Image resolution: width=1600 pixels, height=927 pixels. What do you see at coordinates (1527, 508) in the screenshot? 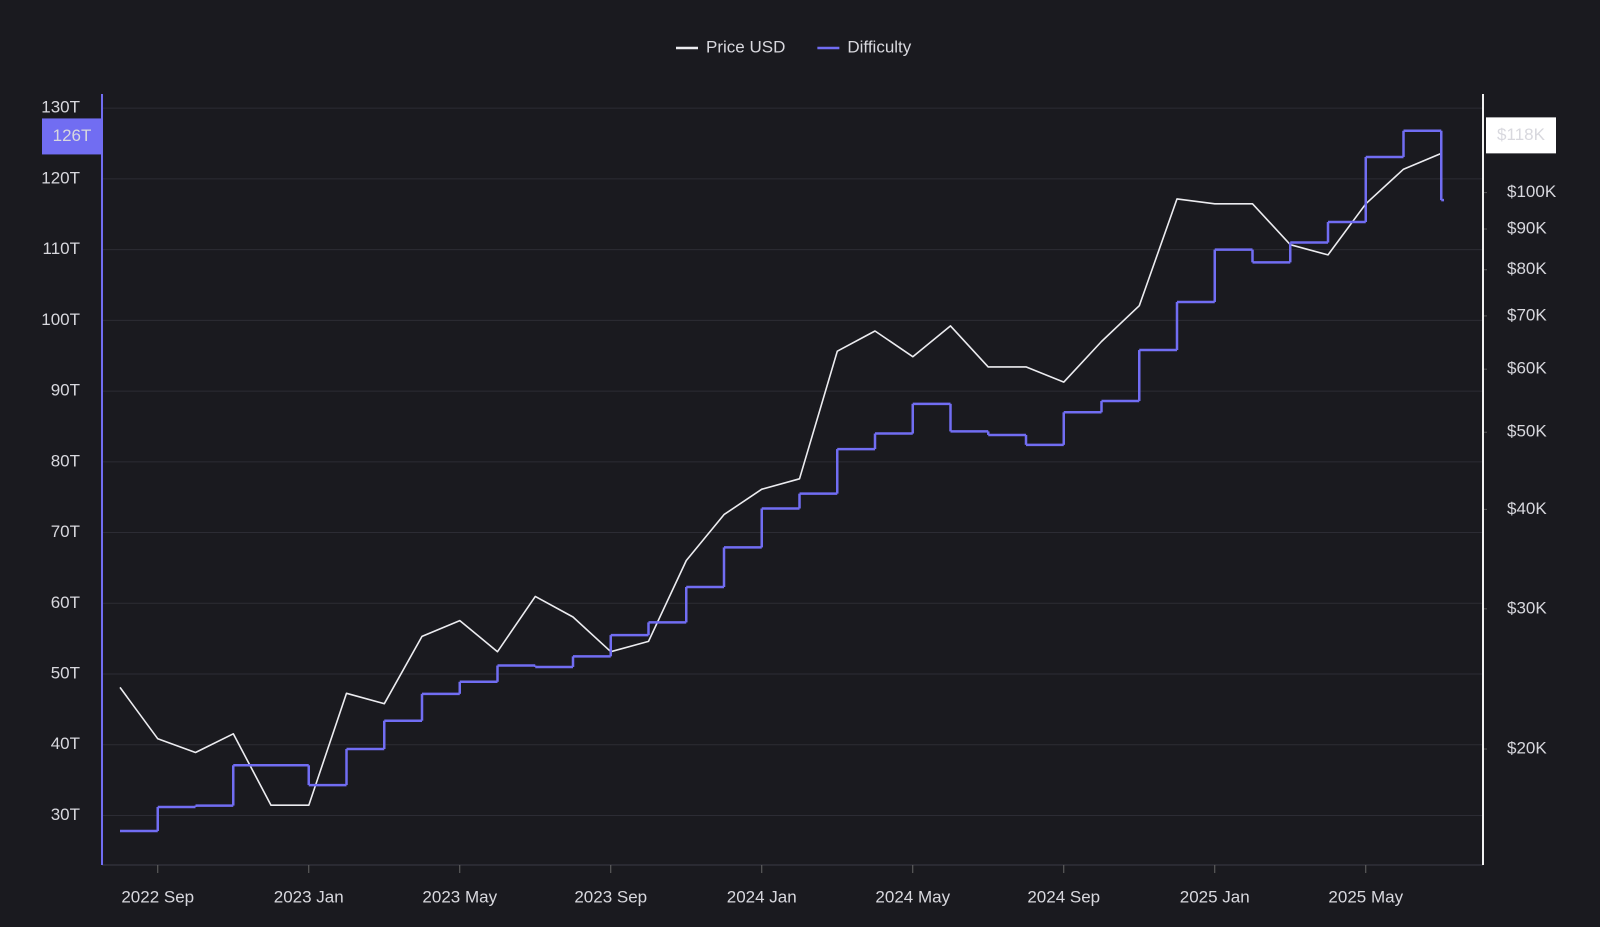
I see `y2-tick-label: $40K` at bounding box center [1527, 508].